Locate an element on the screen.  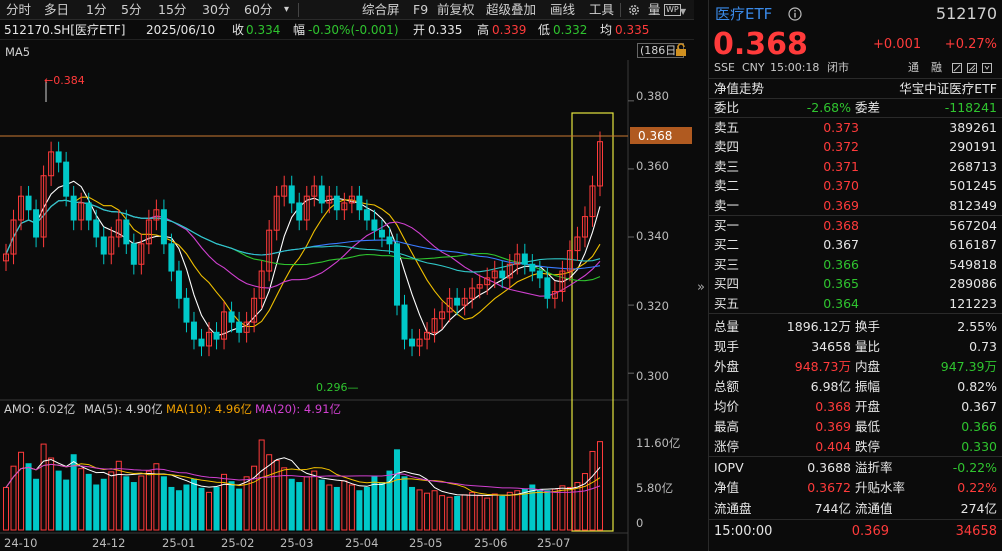
bid-volume: 121223 is located at coordinates (973, 303).